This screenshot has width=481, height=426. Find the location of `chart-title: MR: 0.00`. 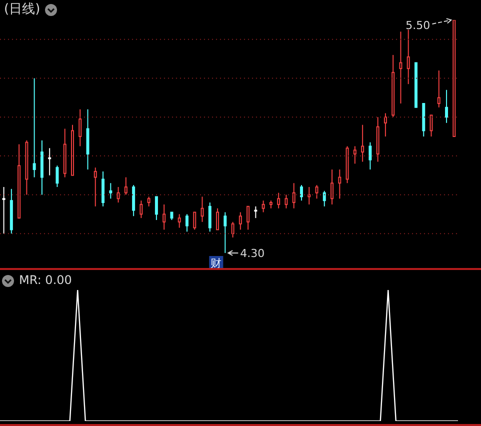

chart-title: MR: 0.00 is located at coordinates (45, 280).